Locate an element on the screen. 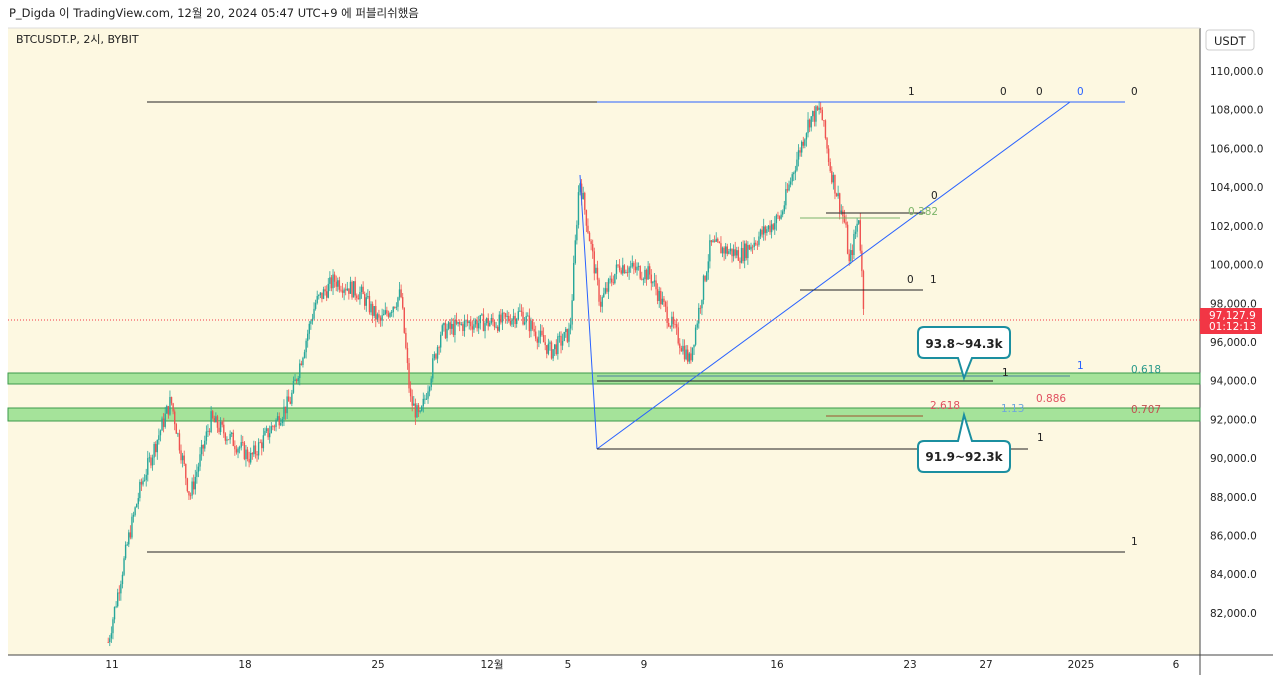 The image size is (1273, 683). currency-button is located at coordinates (1230, 40).